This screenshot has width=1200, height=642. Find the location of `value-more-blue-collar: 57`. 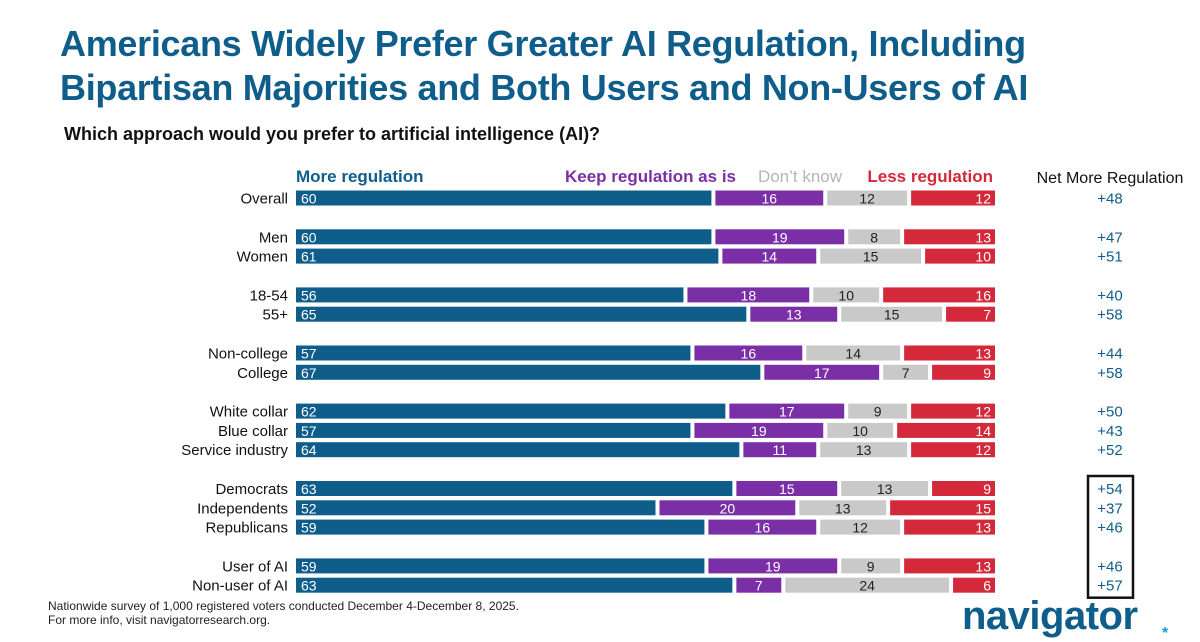

value-more-blue-collar: 57 is located at coordinates (309, 431).